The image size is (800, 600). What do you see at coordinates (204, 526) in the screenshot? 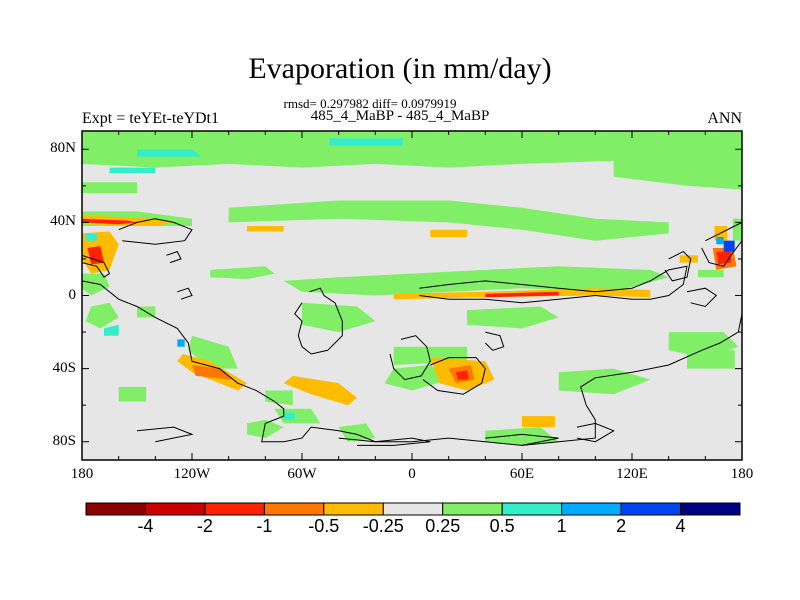
I see `colorbar-label: -2` at bounding box center [204, 526].